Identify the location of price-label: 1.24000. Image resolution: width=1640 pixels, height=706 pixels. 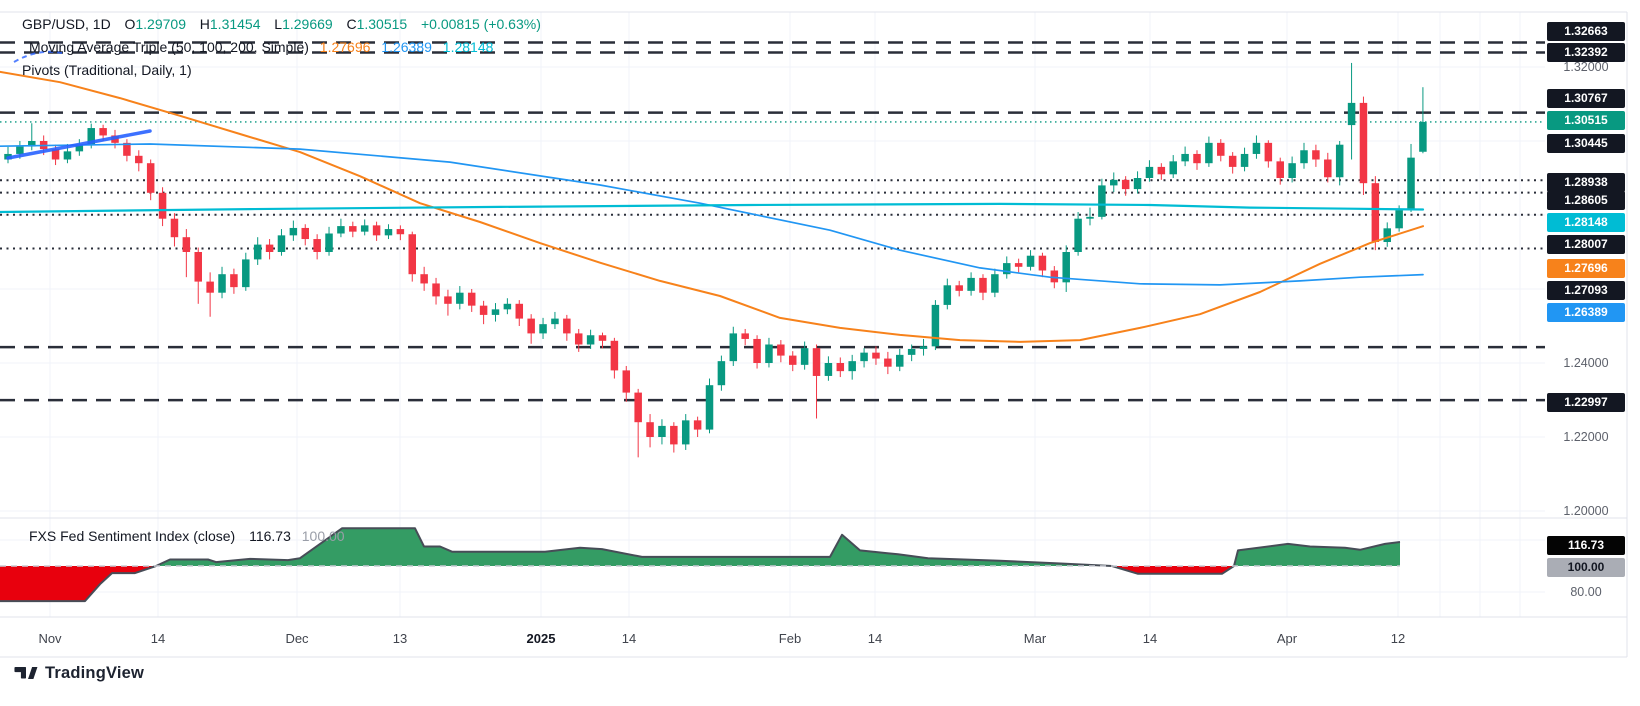
(1586, 362).